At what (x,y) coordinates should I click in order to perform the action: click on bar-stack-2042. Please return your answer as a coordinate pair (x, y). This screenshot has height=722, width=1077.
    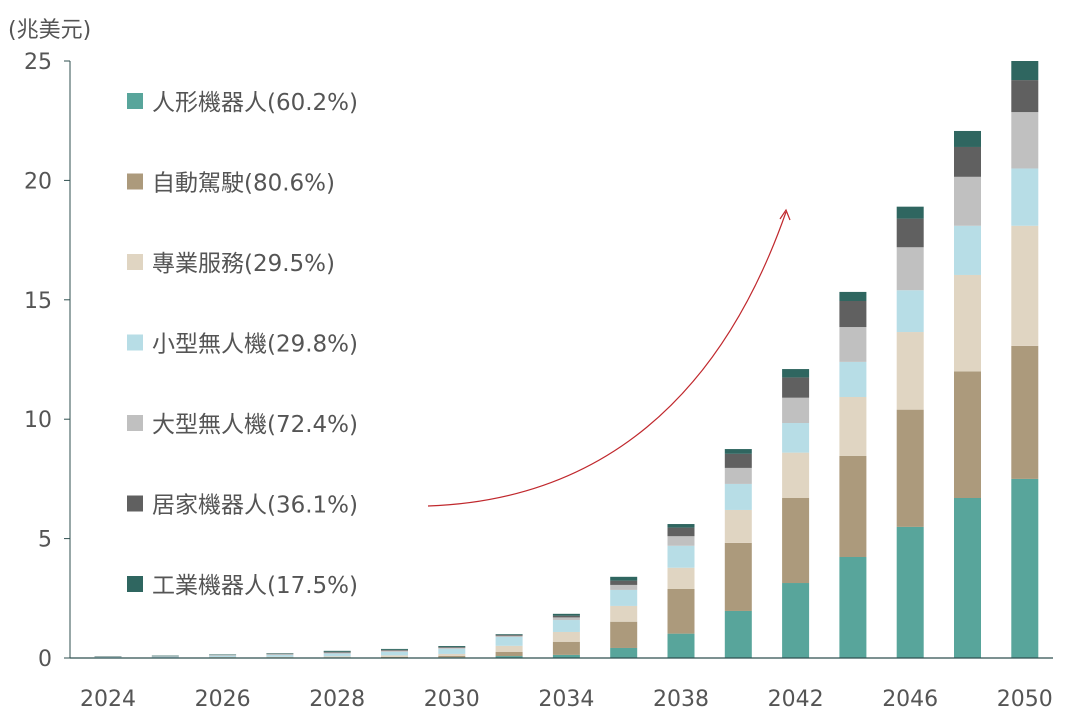
    Looking at the image, I should click on (795, 513).